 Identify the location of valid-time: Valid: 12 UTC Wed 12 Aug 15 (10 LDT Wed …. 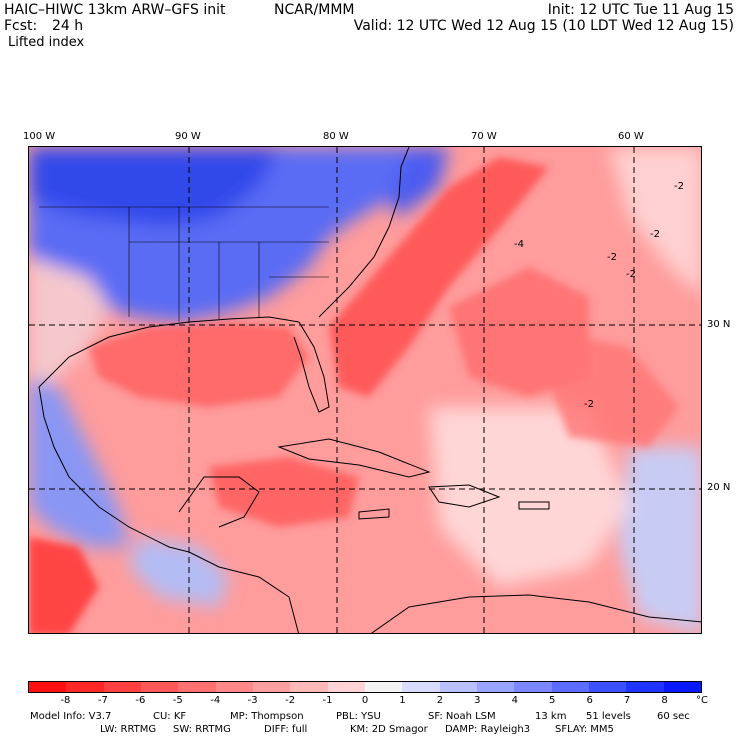
(543, 26).